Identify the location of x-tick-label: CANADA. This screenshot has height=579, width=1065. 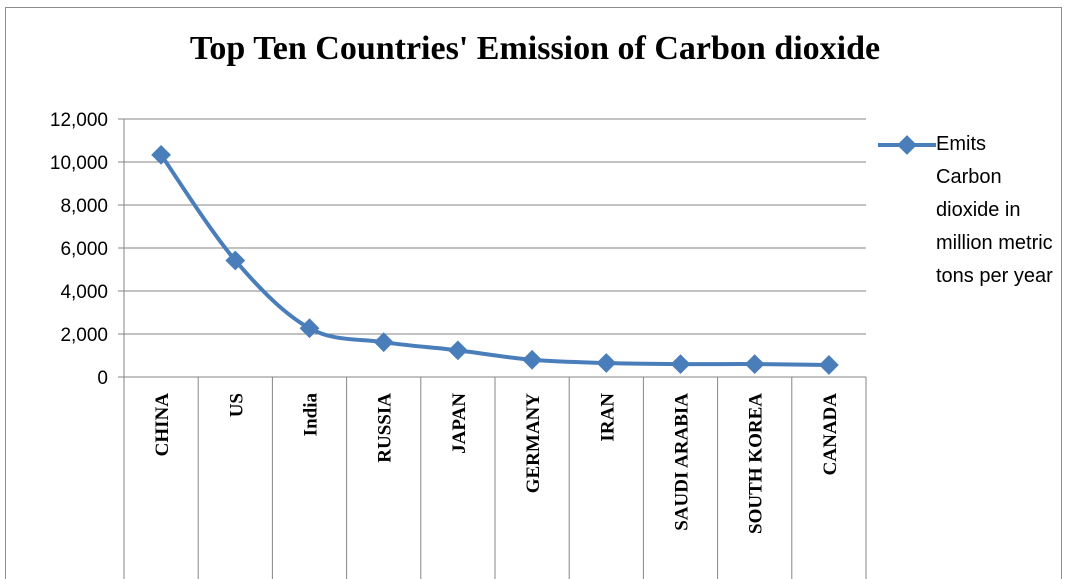
(830, 434).